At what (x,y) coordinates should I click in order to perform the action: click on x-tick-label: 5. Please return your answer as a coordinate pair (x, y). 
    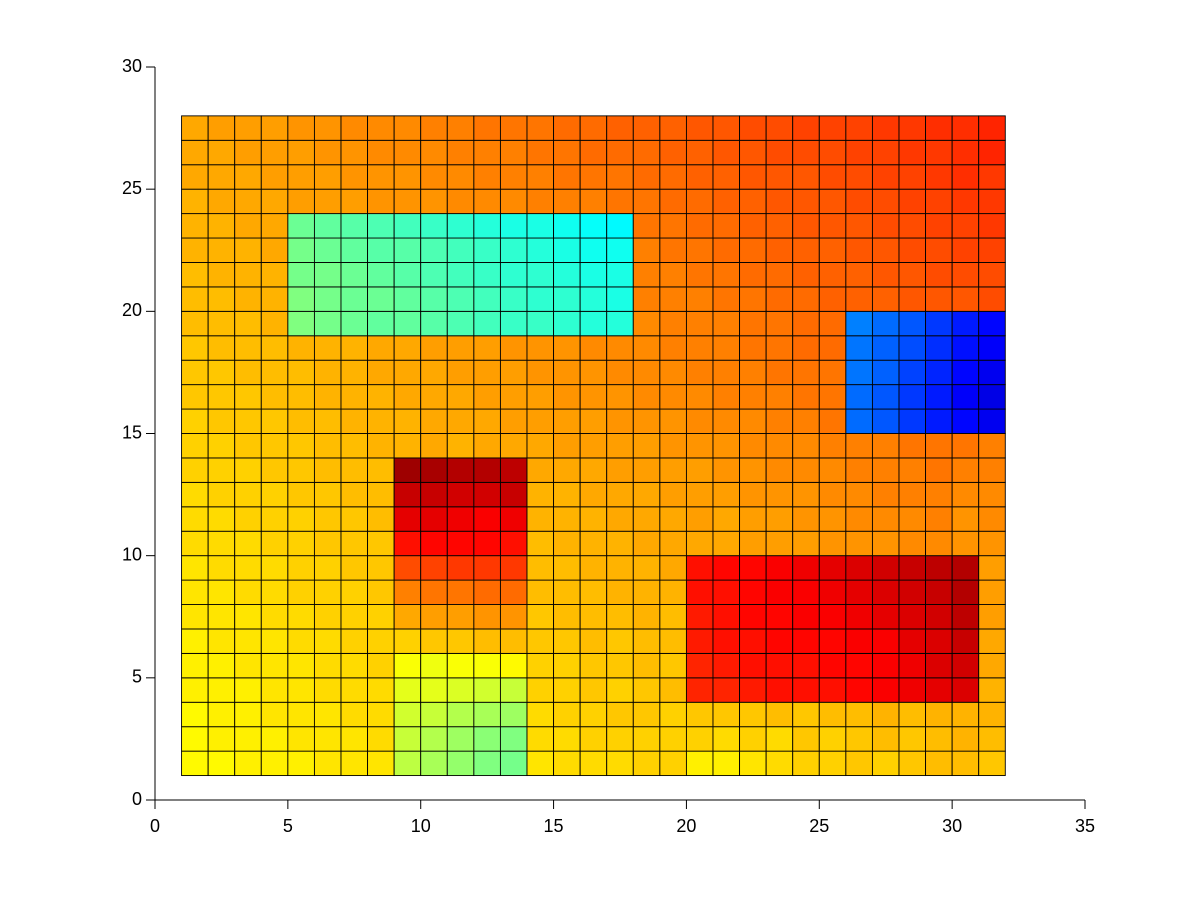
    Looking at the image, I should click on (288, 826).